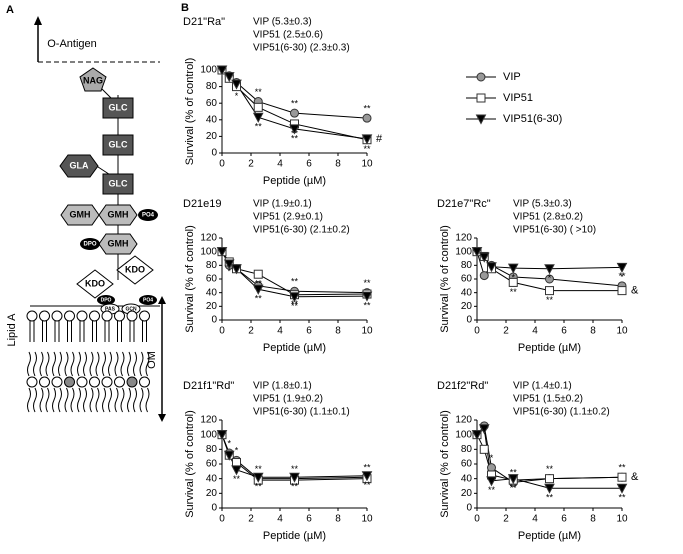 The image size is (683, 554). I want to click on legend-label: VIP51, so click(518, 98).